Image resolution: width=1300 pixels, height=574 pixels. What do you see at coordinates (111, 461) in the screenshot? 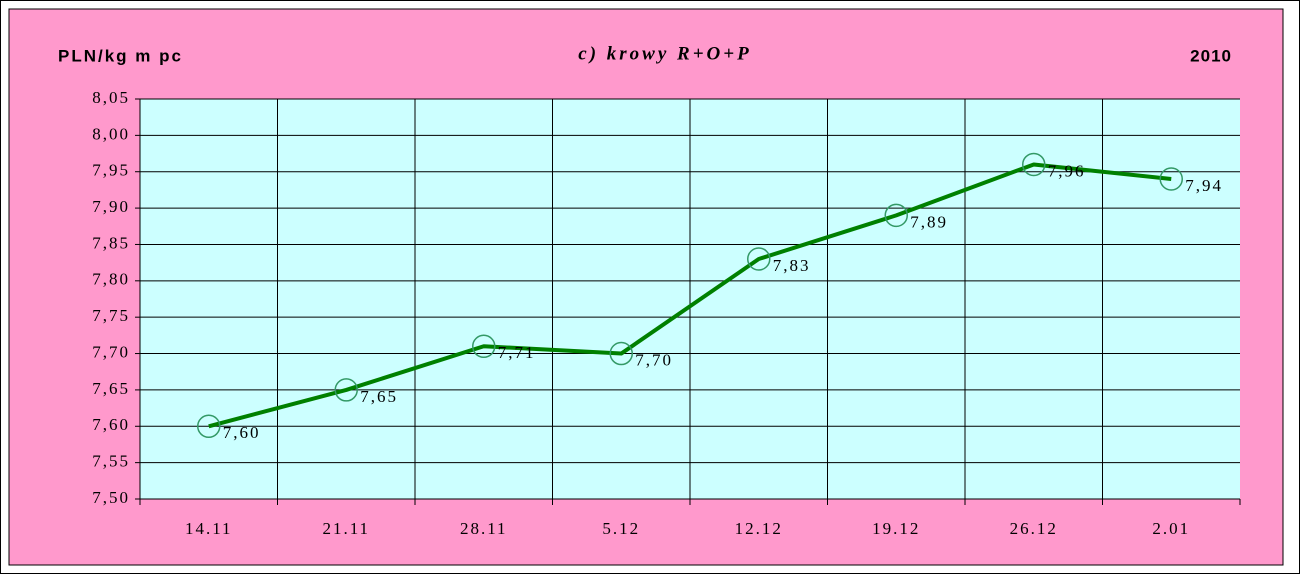
I see `y-tick-label: 7,55` at bounding box center [111, 461].